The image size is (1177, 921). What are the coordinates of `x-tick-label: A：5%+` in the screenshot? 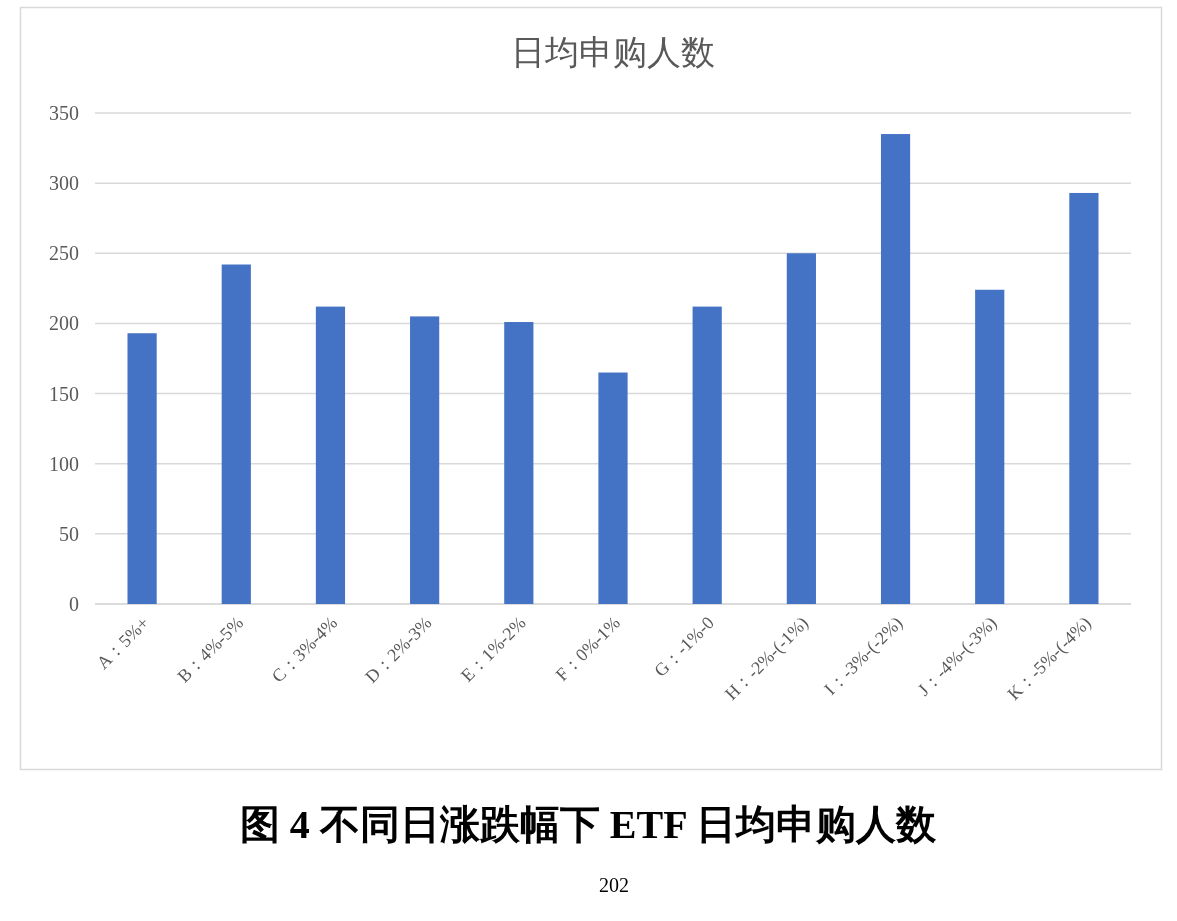 It's located at (122, 642).